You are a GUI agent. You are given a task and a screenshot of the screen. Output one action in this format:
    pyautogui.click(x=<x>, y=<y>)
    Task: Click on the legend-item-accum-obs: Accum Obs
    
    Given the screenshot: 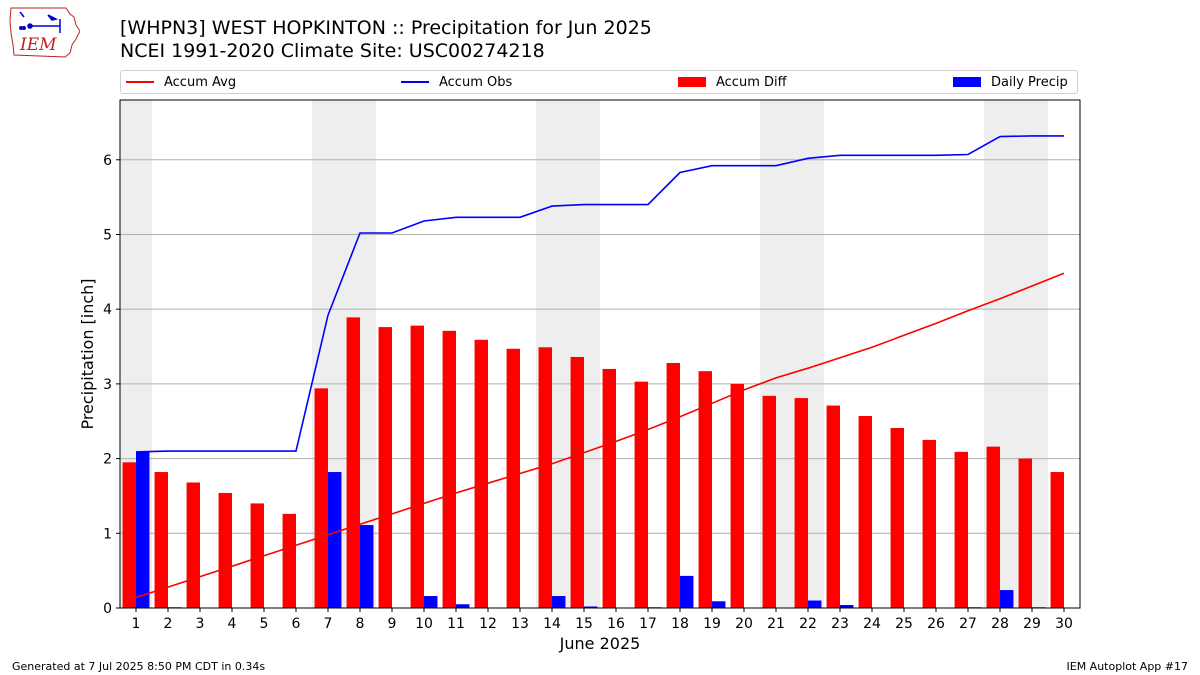 What is the action you would take?
    pyautogui.click(x=456, y=82)
    